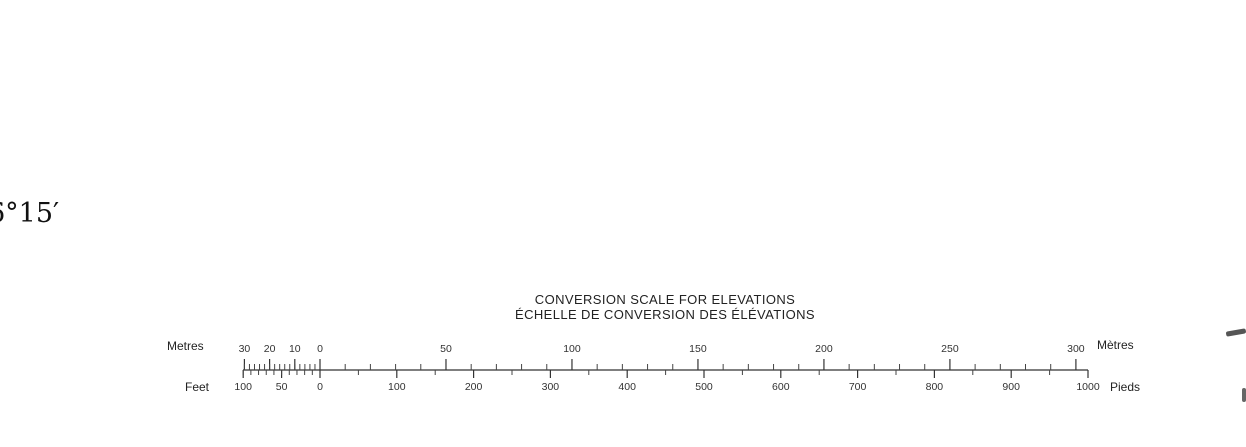  I want to click on feet-tick-label: 1000, so click(1088, 387).